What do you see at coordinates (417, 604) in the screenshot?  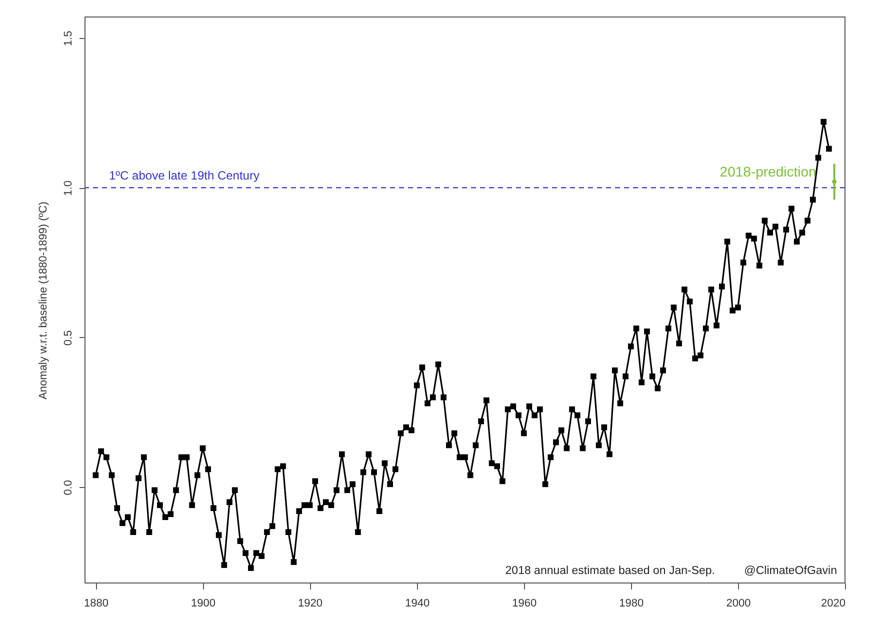 I see `x-tick-label: 1940` at bounding box center [417, 604].